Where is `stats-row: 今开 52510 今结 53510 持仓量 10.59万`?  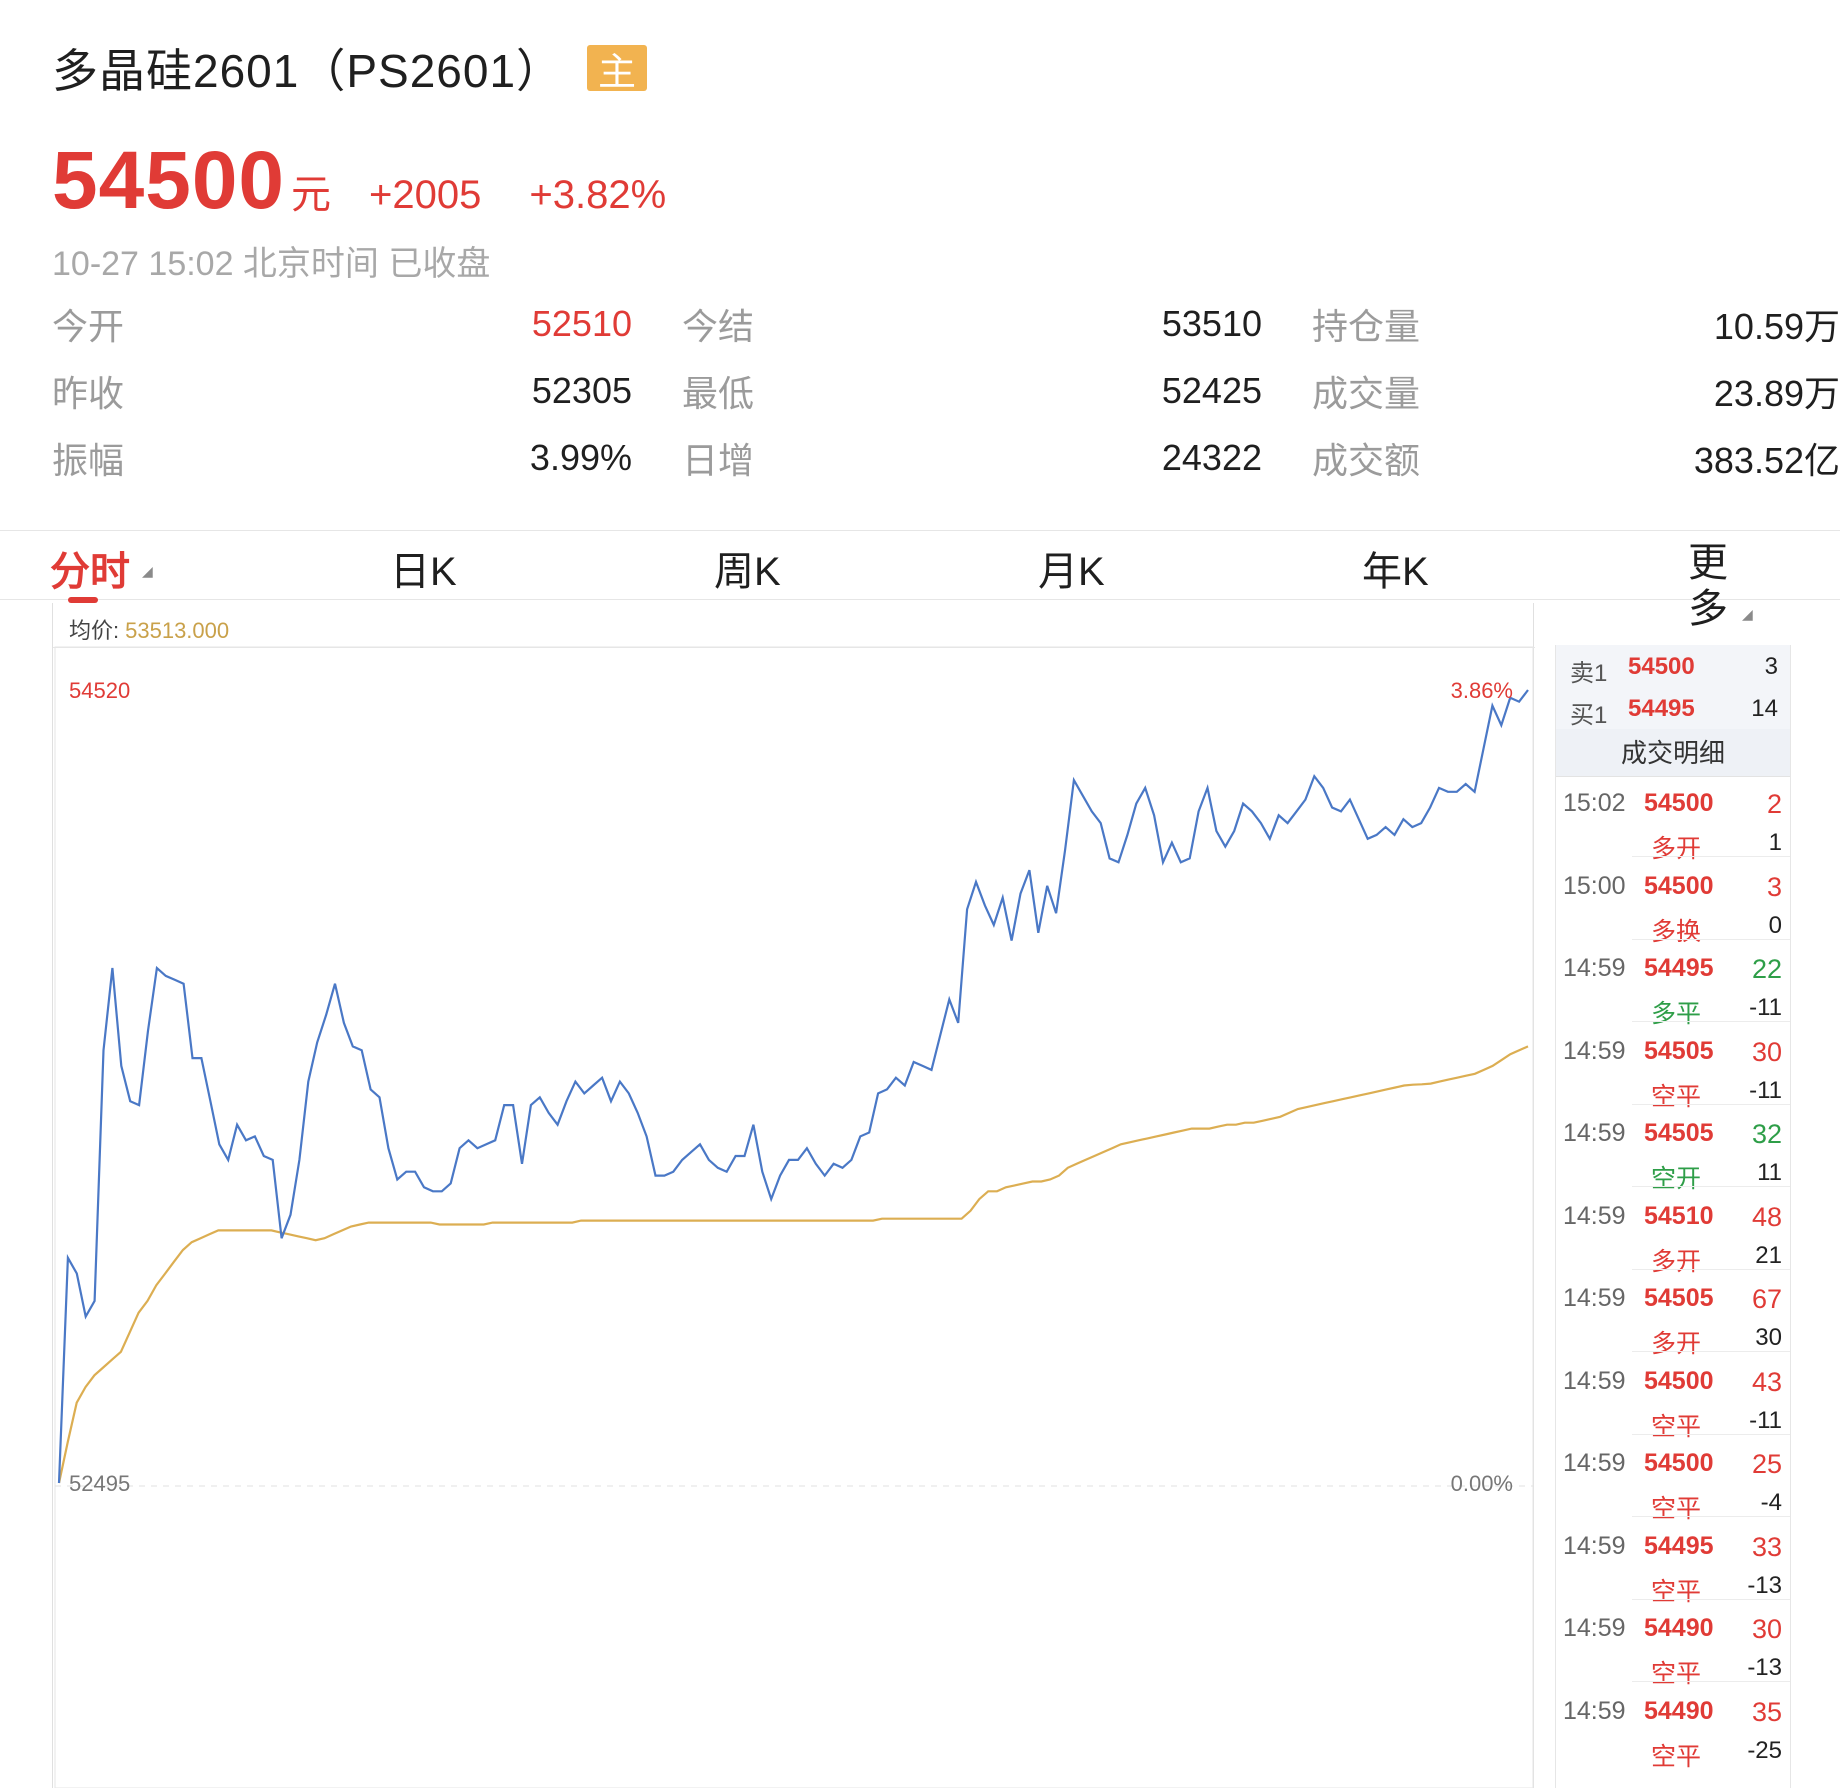
stats-row: 今开 52510 今结 53510 持仓量 10.59万 is located at coordinates (946, 323).